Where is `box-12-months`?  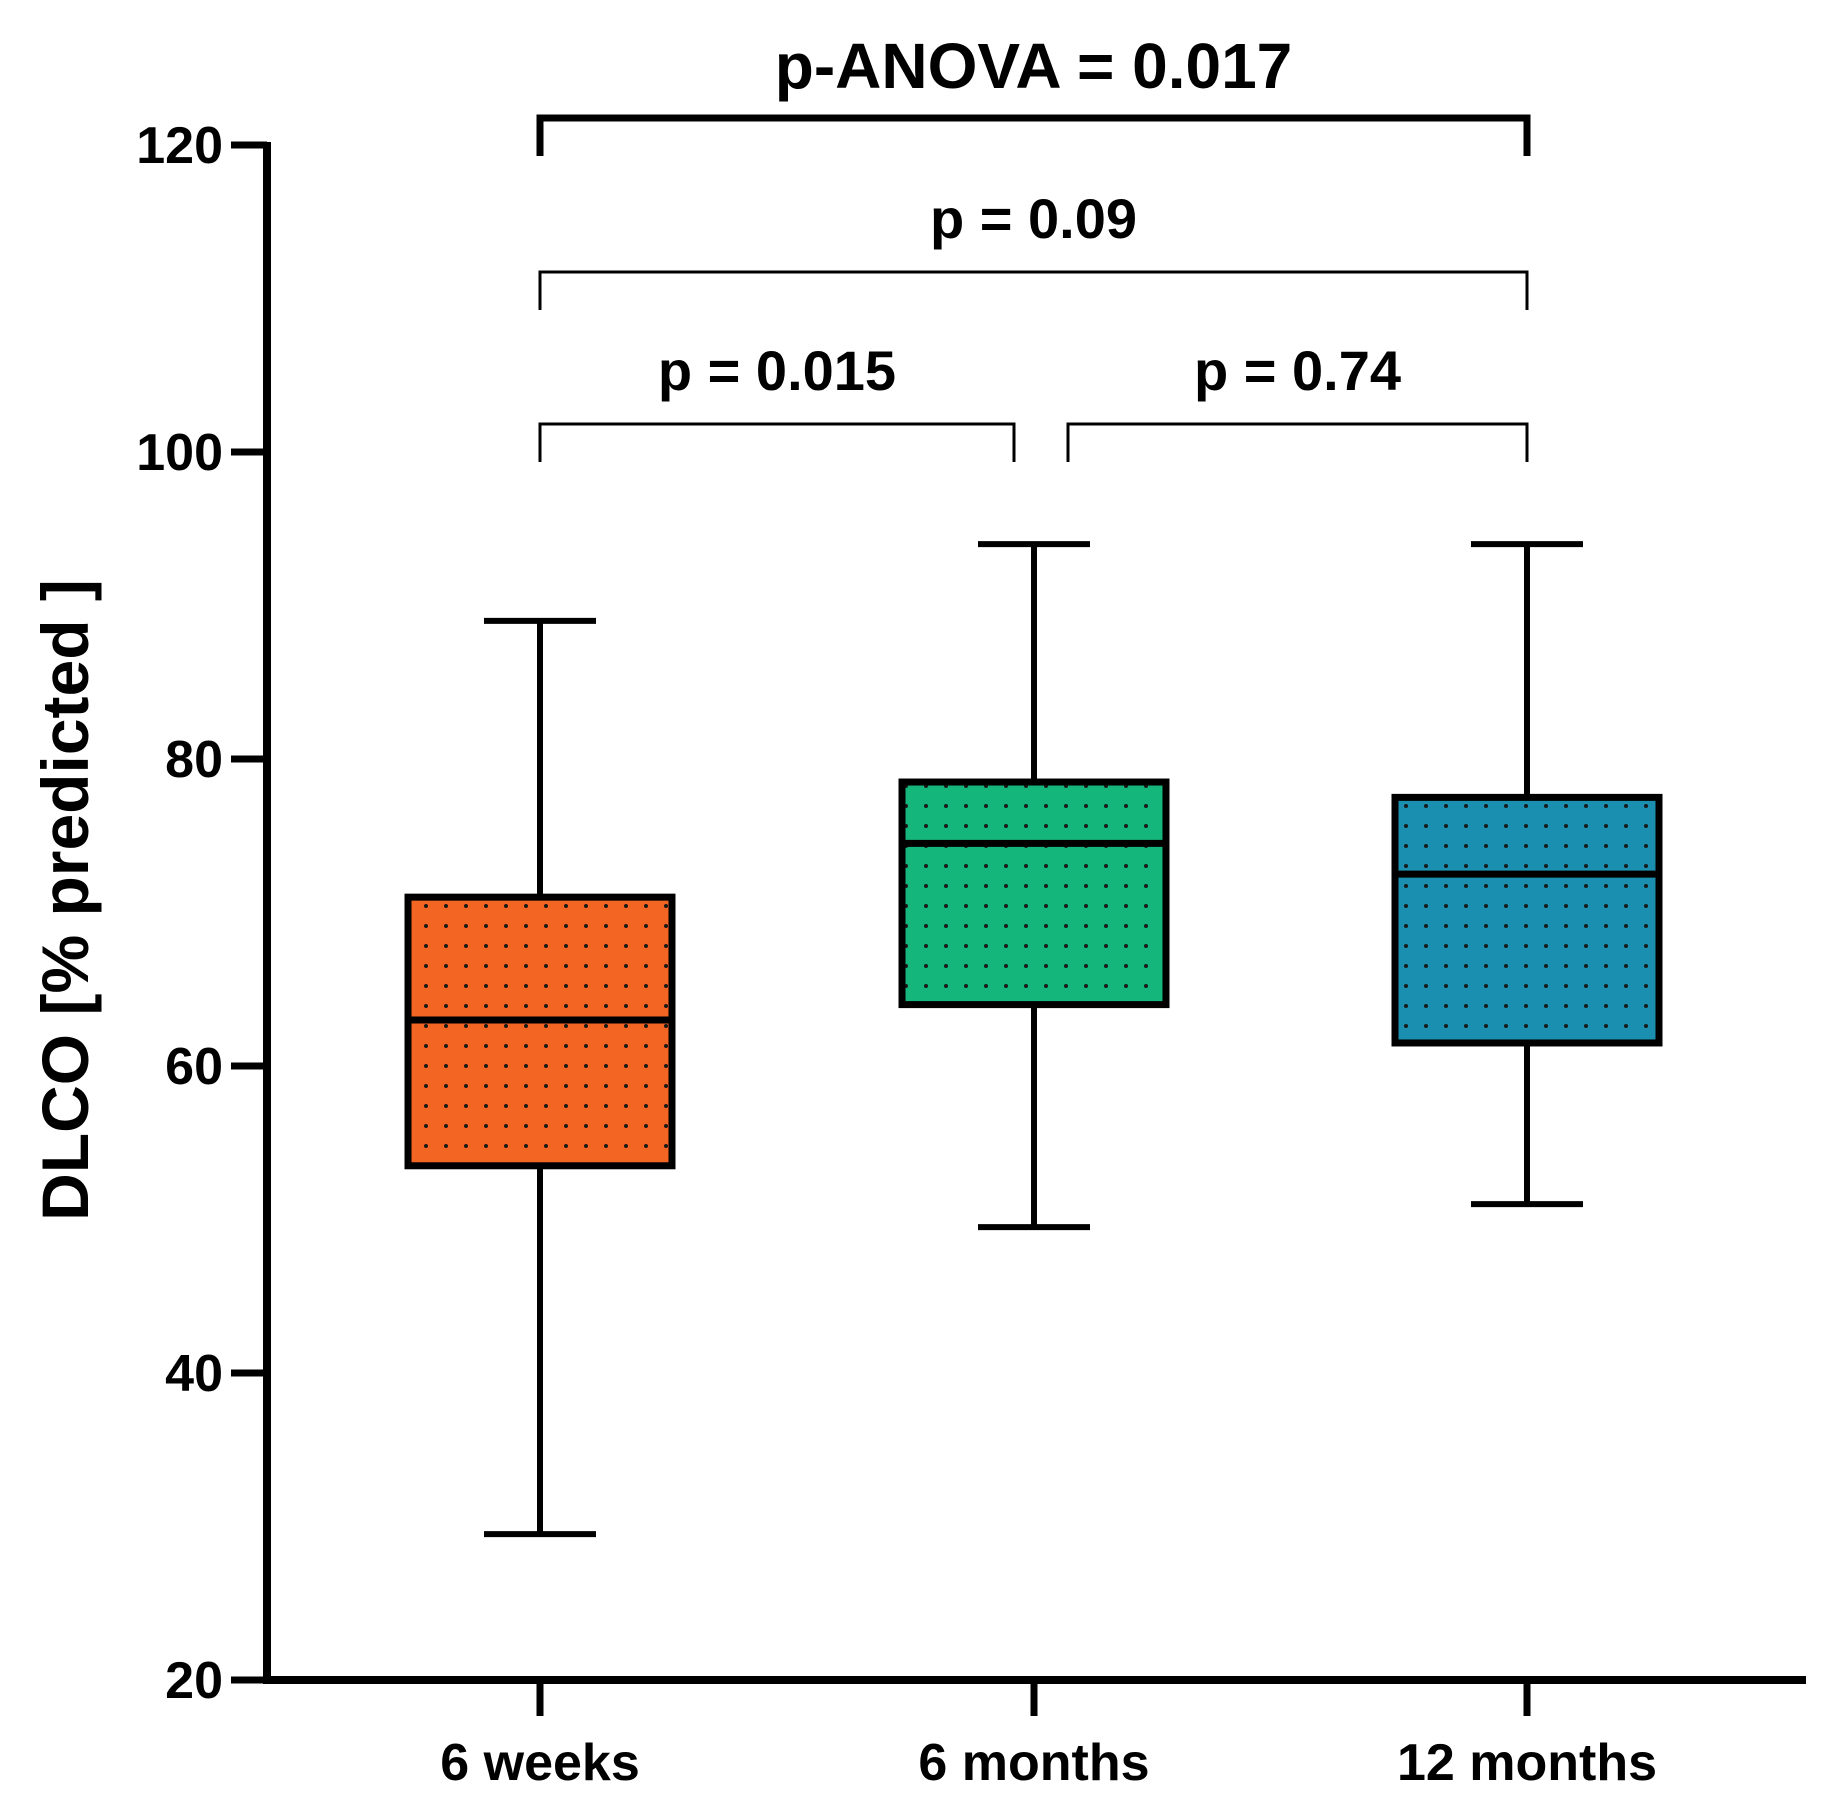 box-12-months is located at coordinates (1527, 874).